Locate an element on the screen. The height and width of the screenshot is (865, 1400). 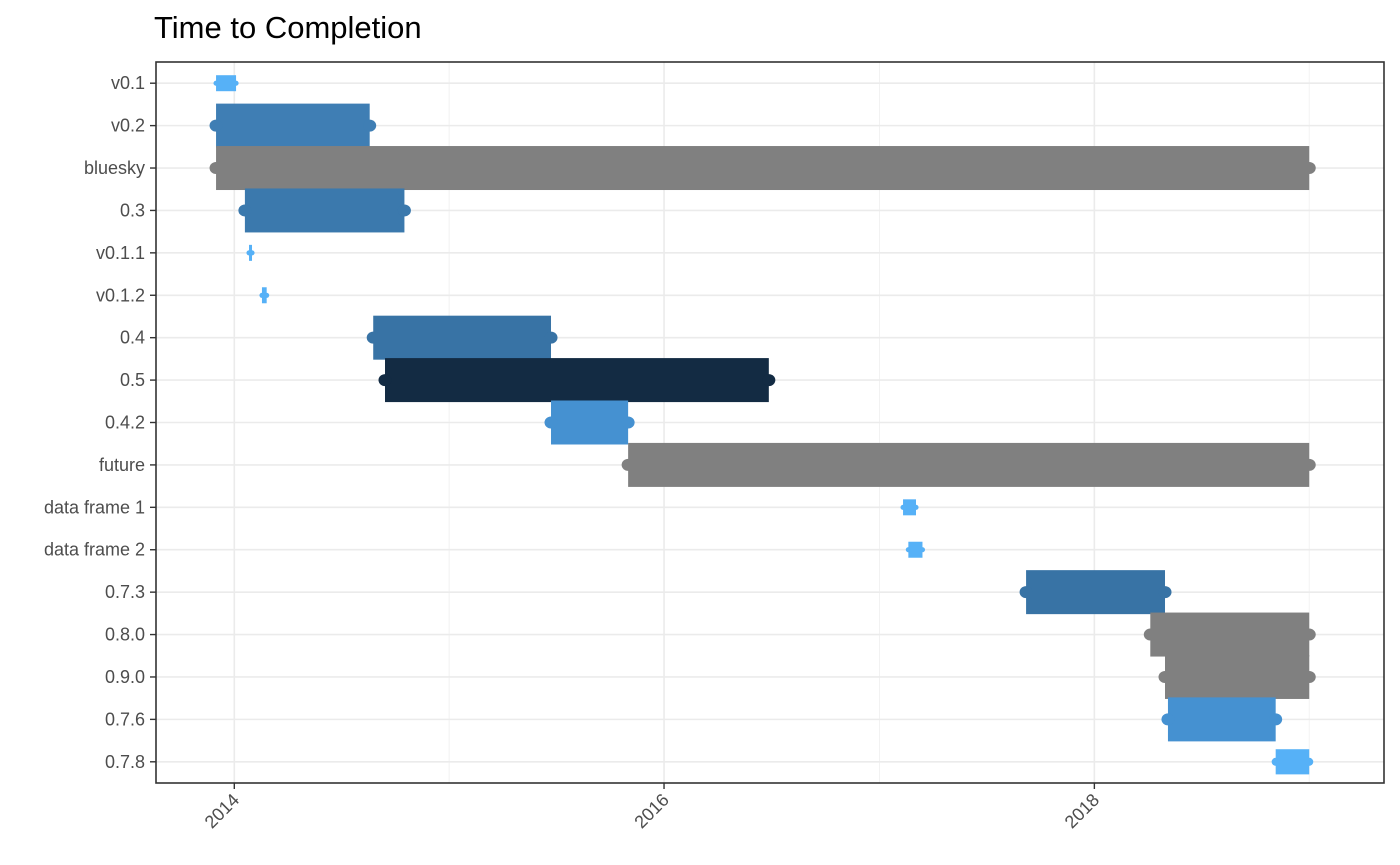
y-tick-label: v0.2 is located at coordinates (128, 126).